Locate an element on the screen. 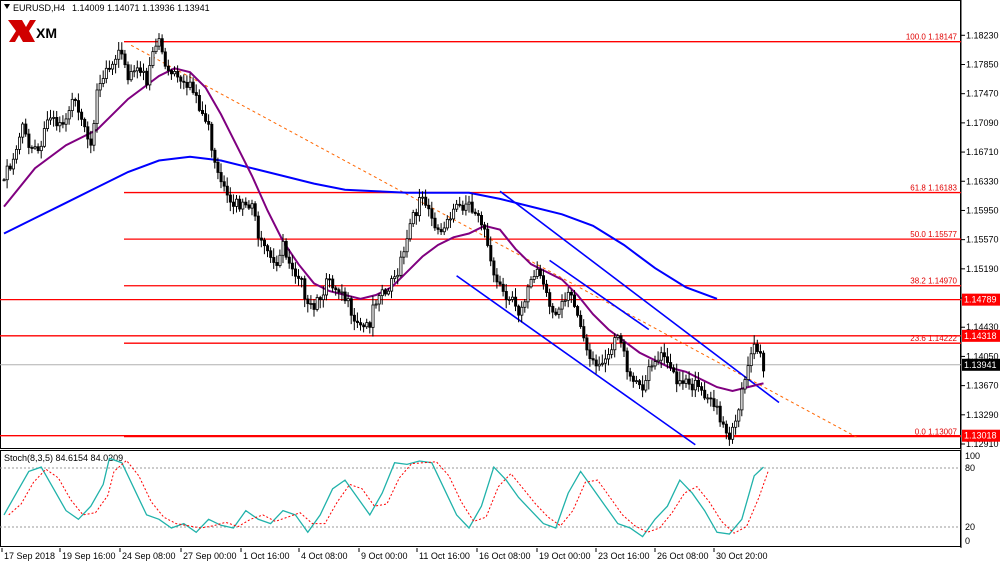 This screenshot has height=566, width=1000. price-tick-label: 1.16710 is located at coordinates (982, 152).